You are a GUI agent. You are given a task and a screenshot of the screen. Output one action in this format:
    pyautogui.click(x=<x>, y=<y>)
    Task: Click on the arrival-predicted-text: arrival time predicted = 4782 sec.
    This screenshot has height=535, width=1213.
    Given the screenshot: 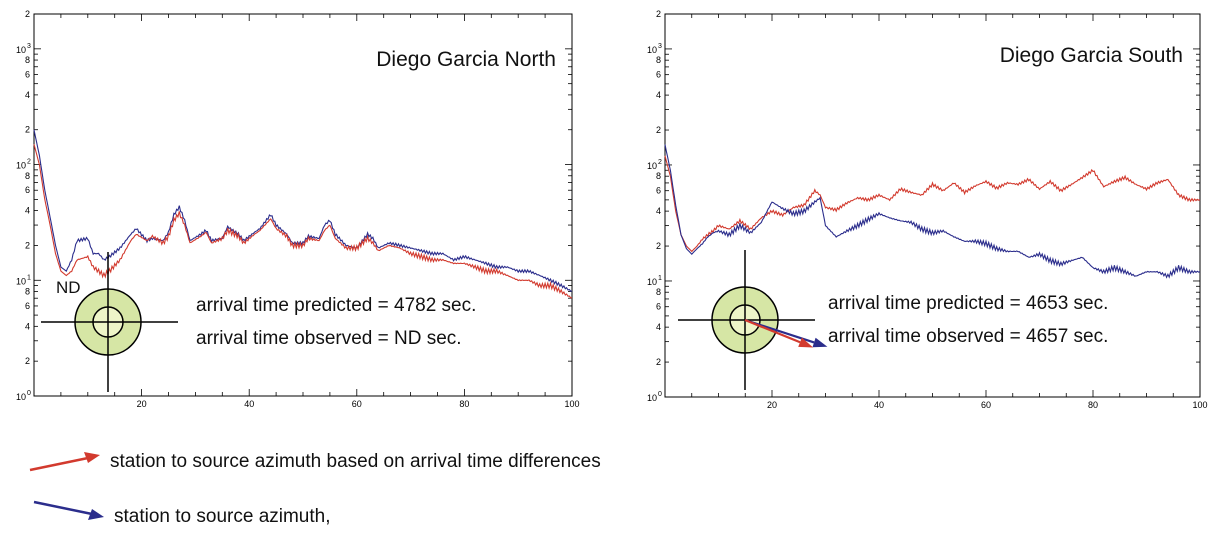 What is the action you would take?
    pyautogui.click(x=336, y=305)
    